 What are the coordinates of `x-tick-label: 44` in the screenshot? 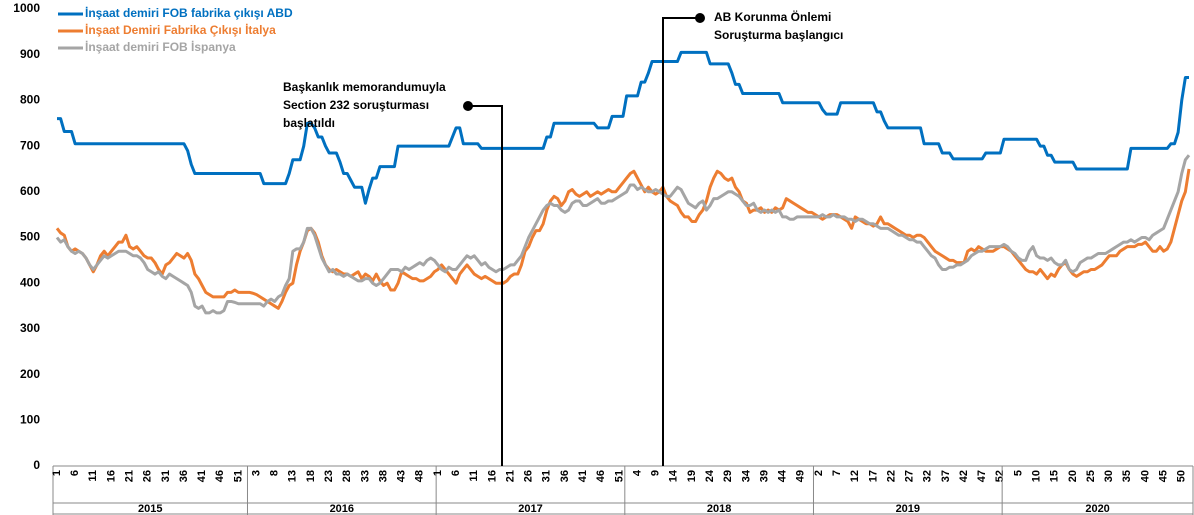 It's located at (783, 475).